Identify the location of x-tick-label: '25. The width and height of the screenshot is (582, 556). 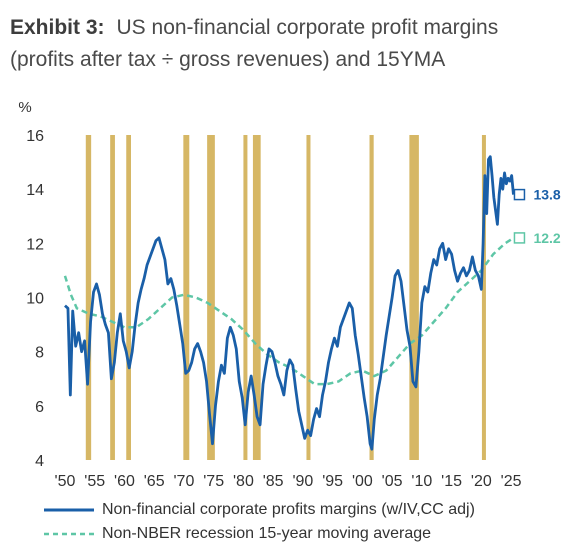
(511, 481).